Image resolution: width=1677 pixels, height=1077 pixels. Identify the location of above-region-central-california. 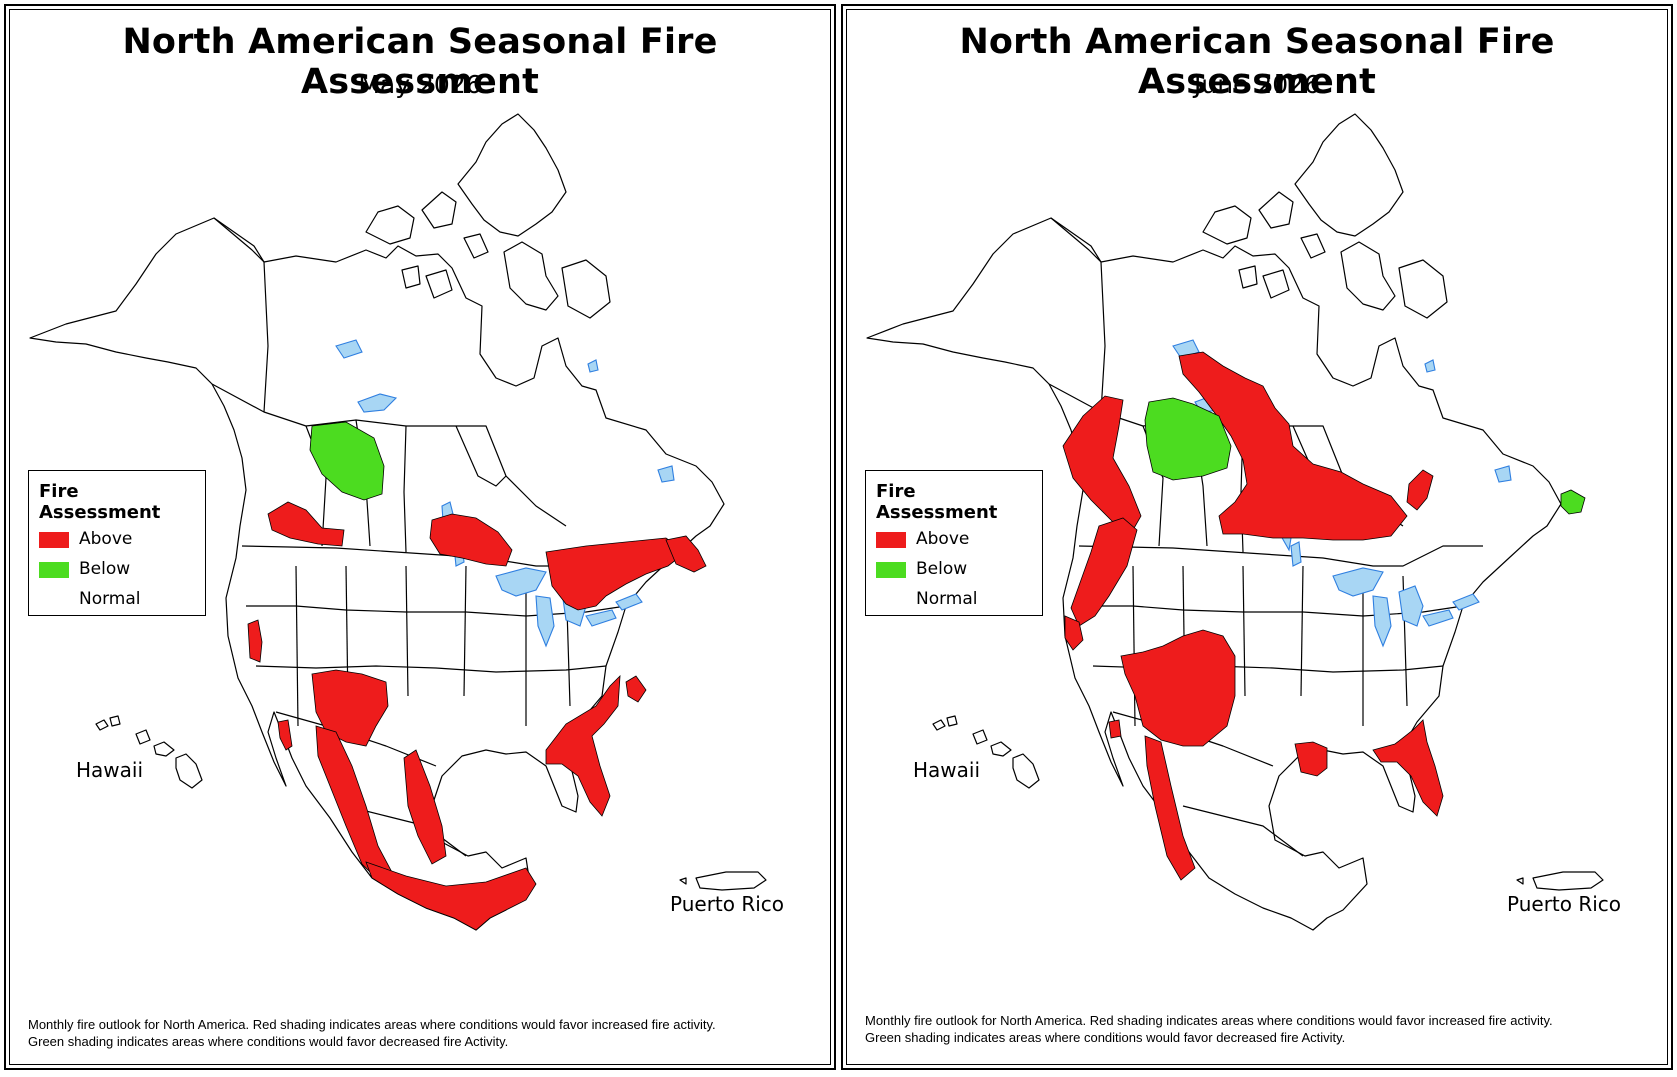
(255, 641).